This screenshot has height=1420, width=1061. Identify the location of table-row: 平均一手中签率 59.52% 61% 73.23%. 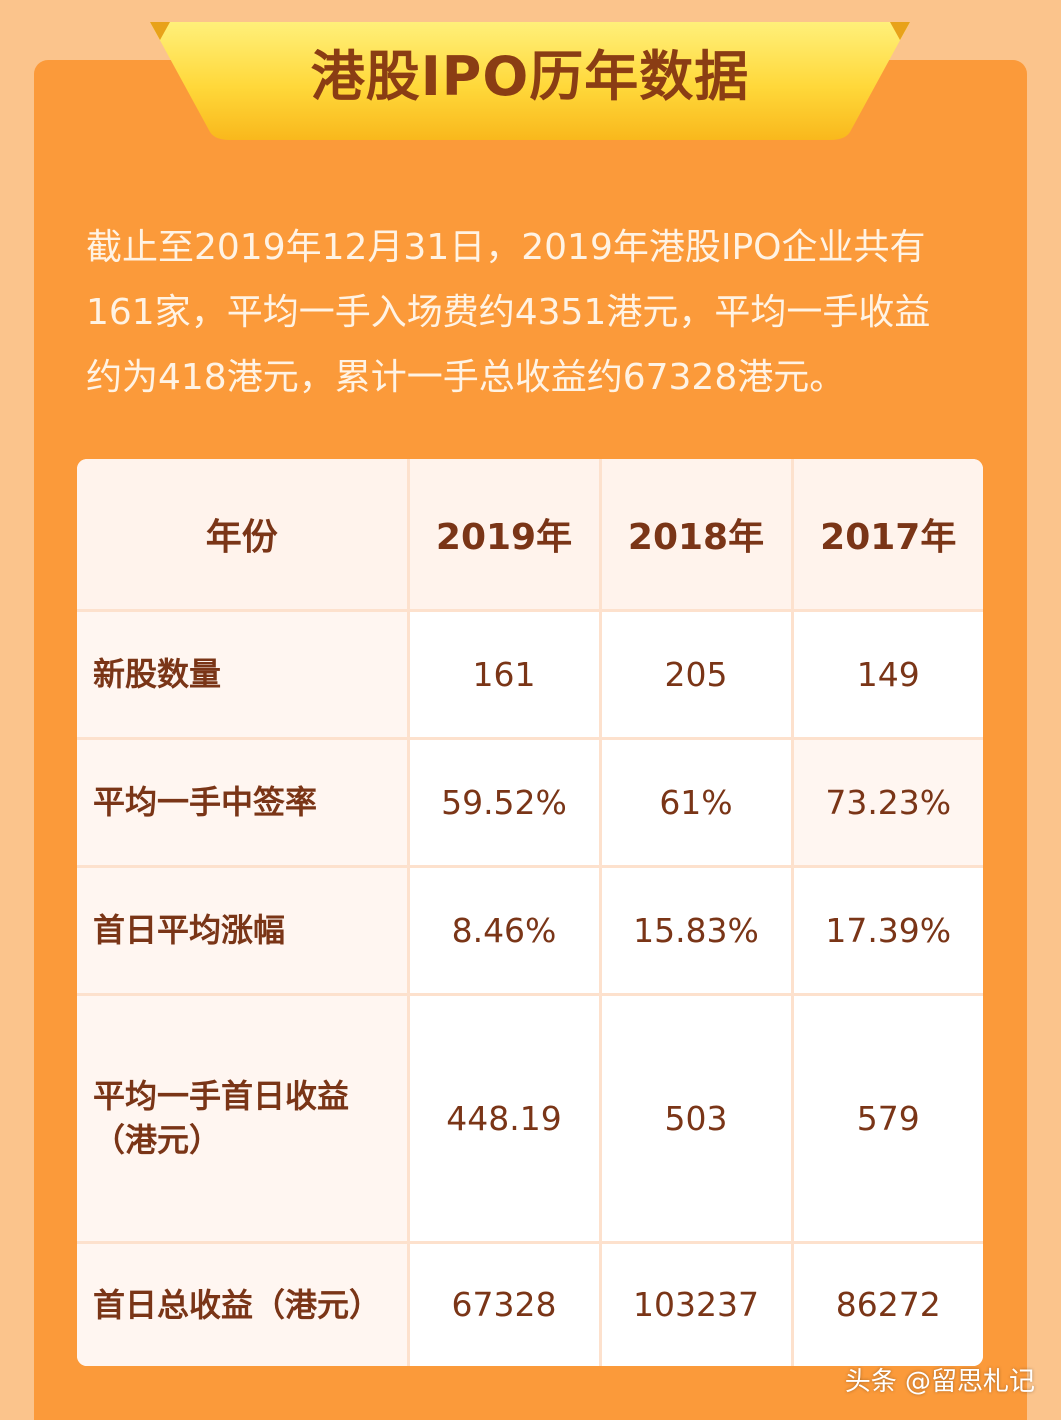
(530, 802).